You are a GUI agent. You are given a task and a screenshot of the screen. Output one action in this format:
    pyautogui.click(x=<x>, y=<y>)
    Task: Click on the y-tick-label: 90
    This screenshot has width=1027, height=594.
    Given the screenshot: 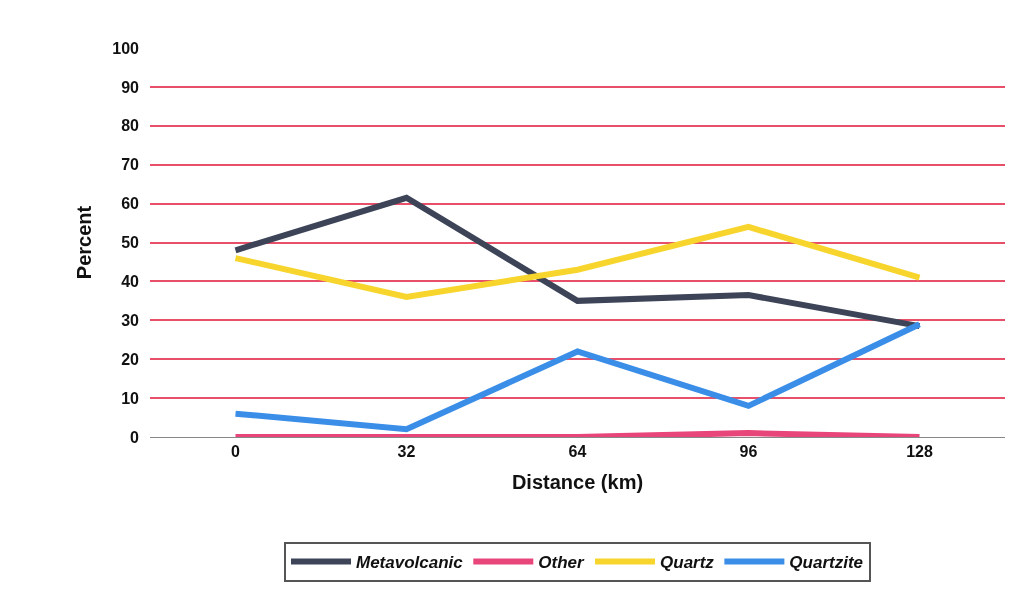 What is the action you would take?
    pyautogui.click(x=130, y=87)
    